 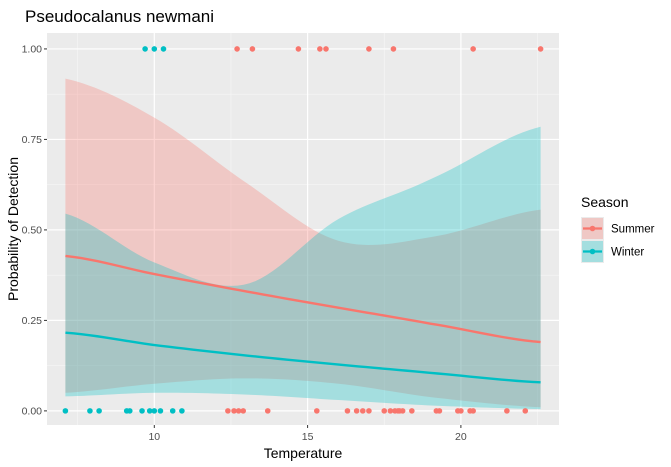 I want to click on x-tick-label: 20, so click(x=461, y=437).